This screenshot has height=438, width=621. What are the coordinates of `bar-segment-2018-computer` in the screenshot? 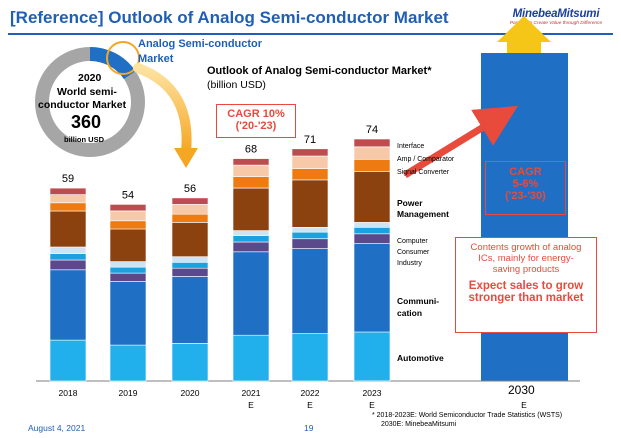 It's located at (68, 250).